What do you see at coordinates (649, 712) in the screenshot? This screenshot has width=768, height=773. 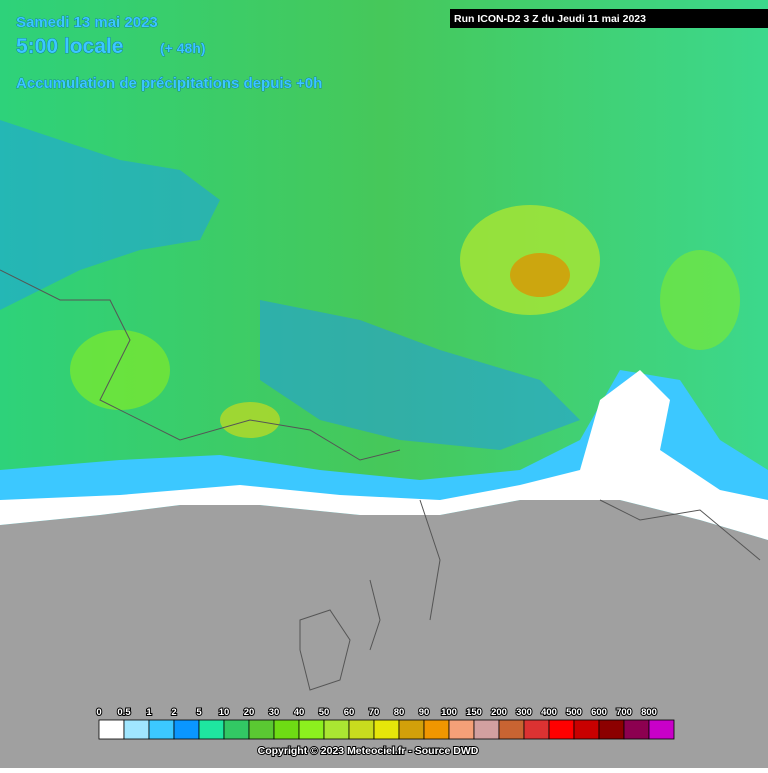 I see `legend-tick-label: 800` at bounding box center [649, 712].